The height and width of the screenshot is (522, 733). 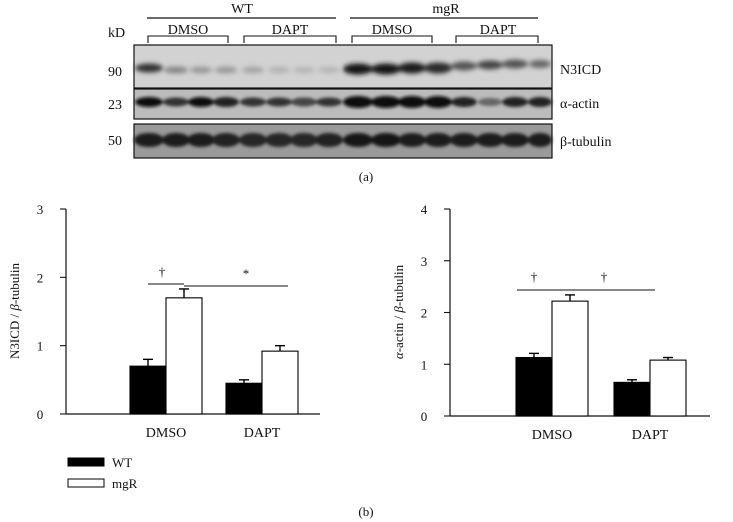 I want to click on band-label-n3icd: N3ICD, so click(x=580, y=70).